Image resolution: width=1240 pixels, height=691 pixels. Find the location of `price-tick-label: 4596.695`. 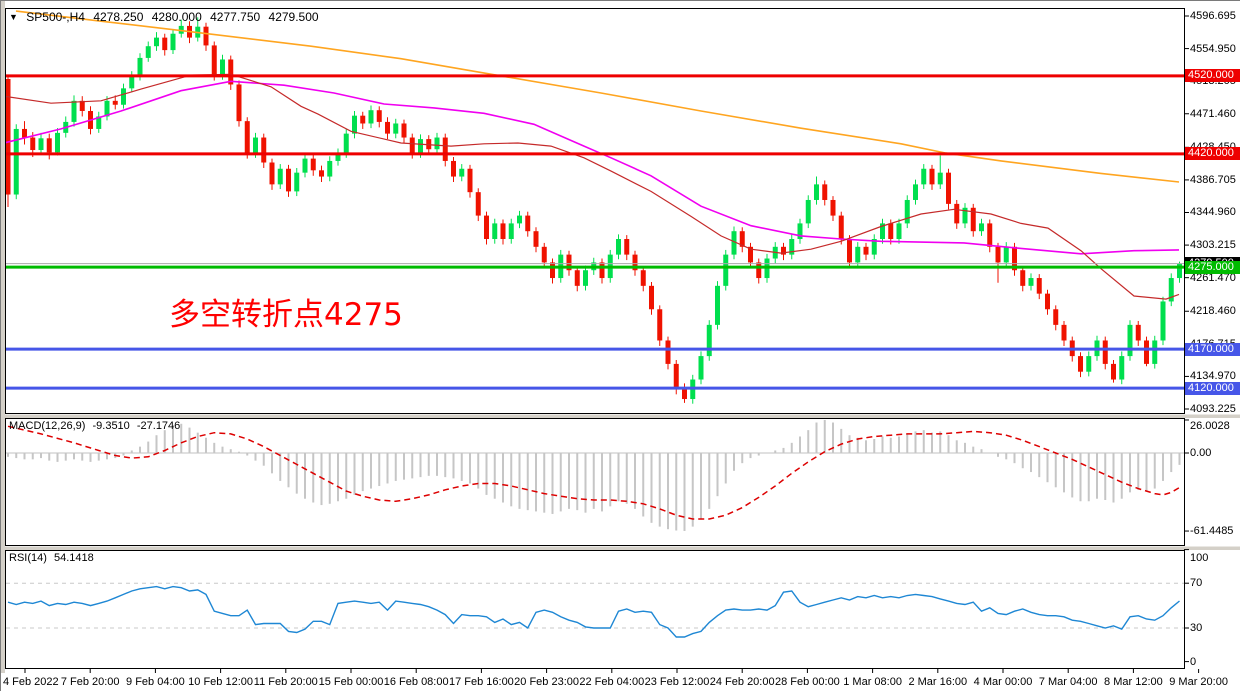

price-tick-label: 4596.695 is located at coordinates (1213, 16).